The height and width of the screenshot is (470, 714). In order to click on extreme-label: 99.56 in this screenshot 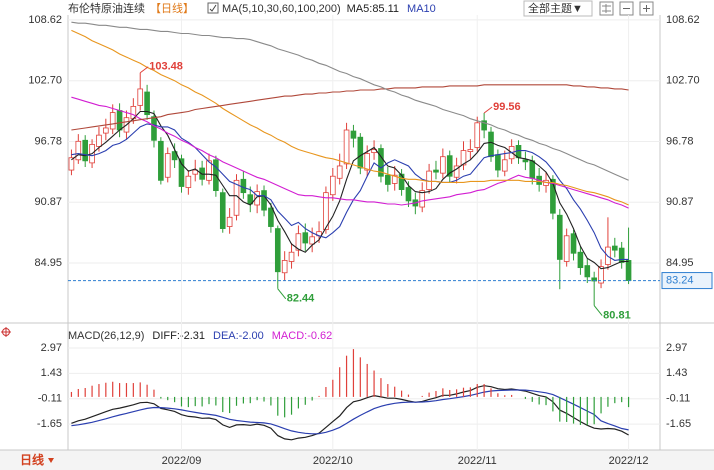, I will do `click(507, 107)`.